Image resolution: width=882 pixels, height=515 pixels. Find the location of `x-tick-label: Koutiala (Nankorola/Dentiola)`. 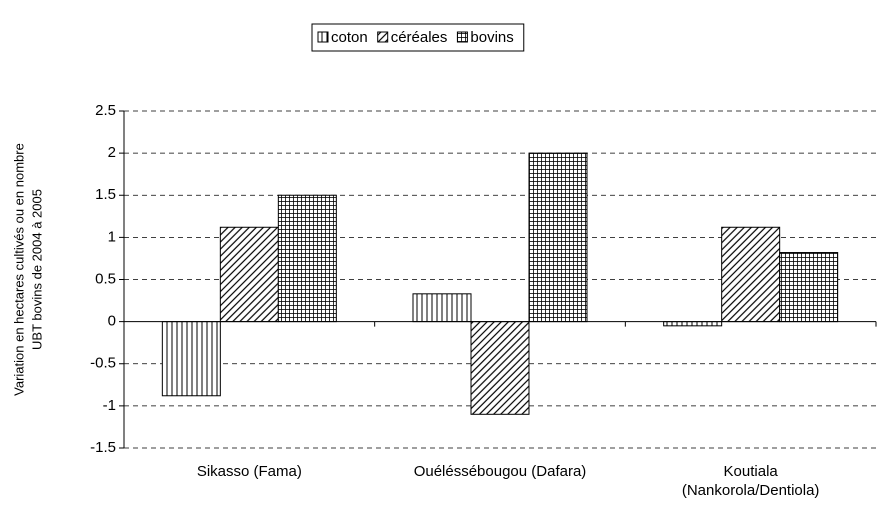

x-tick-label: Koutiala (Nankorola/Dentiola) is located at coordinates (750, 481).